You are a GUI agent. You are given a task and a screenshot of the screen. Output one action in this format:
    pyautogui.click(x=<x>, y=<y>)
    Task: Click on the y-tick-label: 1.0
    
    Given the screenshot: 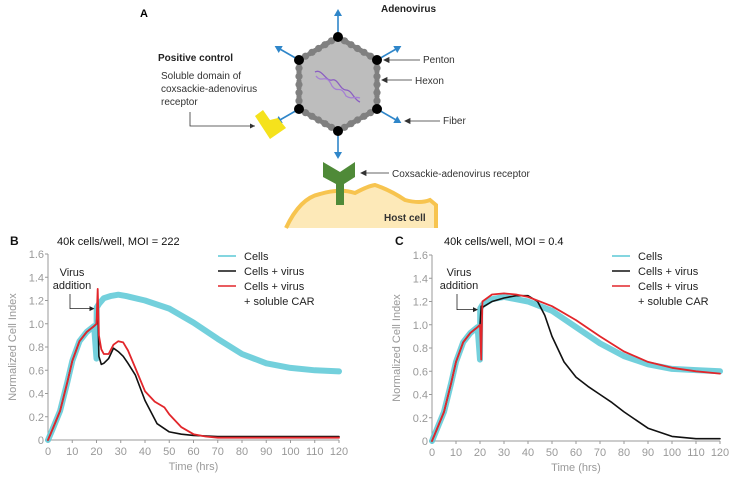 What is the action you would take?
    pyautogui.click(x=36, y=325)
    